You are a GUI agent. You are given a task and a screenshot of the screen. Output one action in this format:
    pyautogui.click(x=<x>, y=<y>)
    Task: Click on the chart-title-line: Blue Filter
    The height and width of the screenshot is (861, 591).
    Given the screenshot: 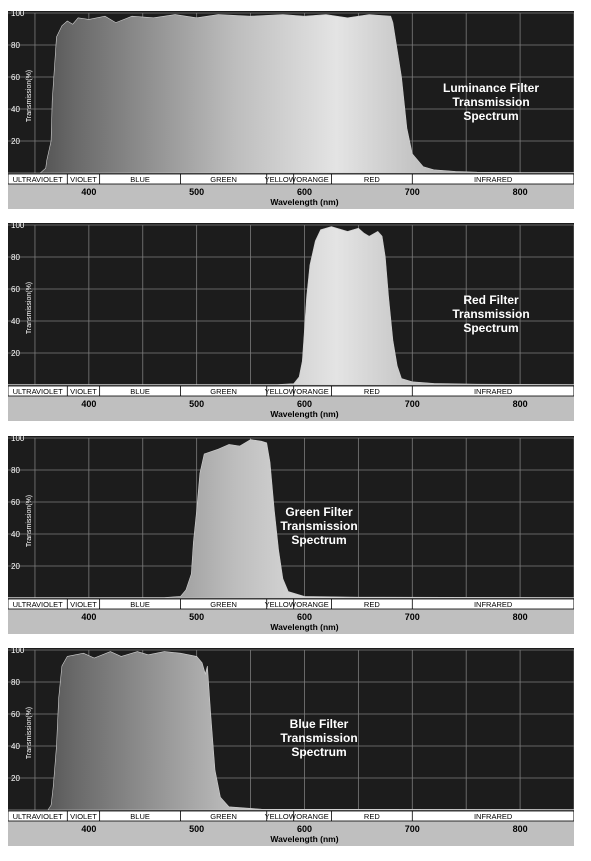 What is the action you would take?
    pyautogui.click(x=319, y=724)
    